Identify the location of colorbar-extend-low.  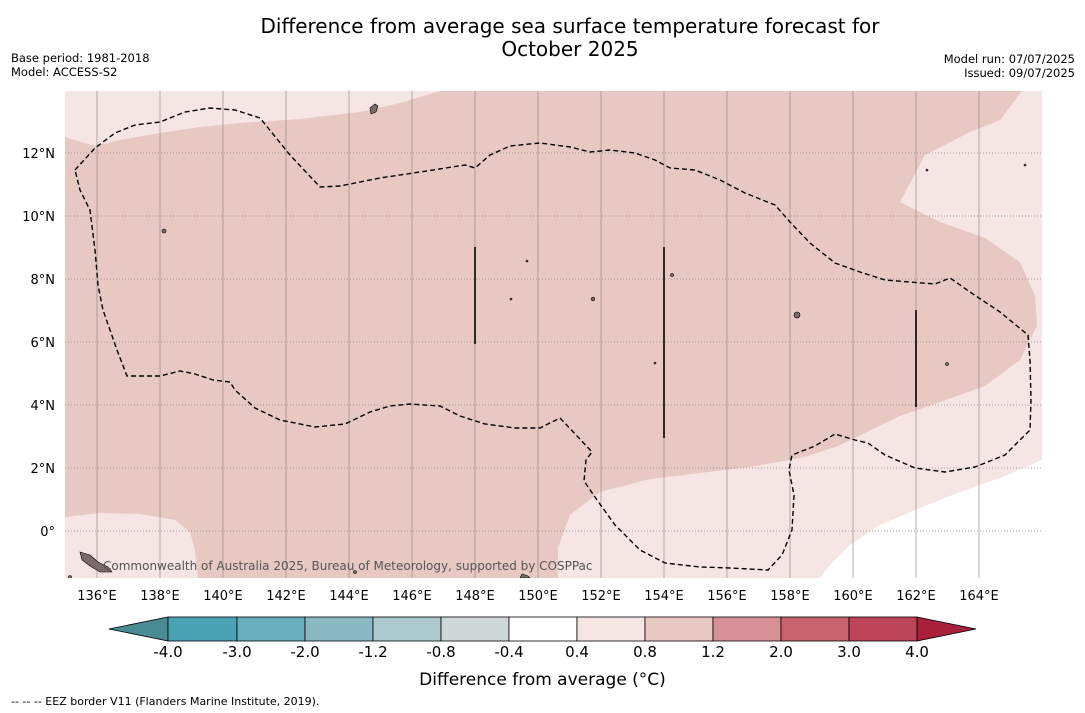
(138, 629).